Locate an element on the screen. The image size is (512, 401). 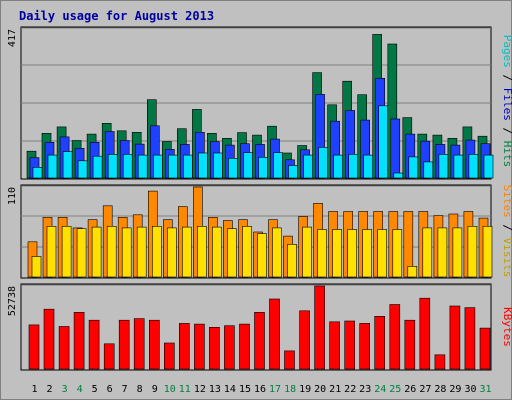
x-tick-label-day-24: 24 is located at coordinates (380, 389).